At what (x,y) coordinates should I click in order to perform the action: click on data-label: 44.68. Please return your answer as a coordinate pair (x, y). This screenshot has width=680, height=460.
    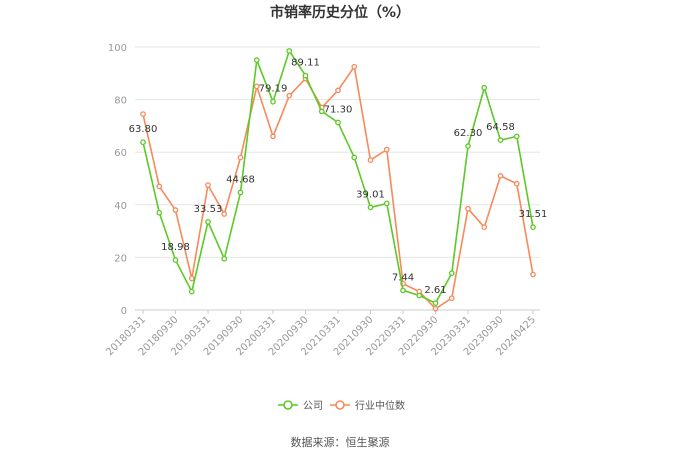
    Looking at the image, I should click on (240, 179).